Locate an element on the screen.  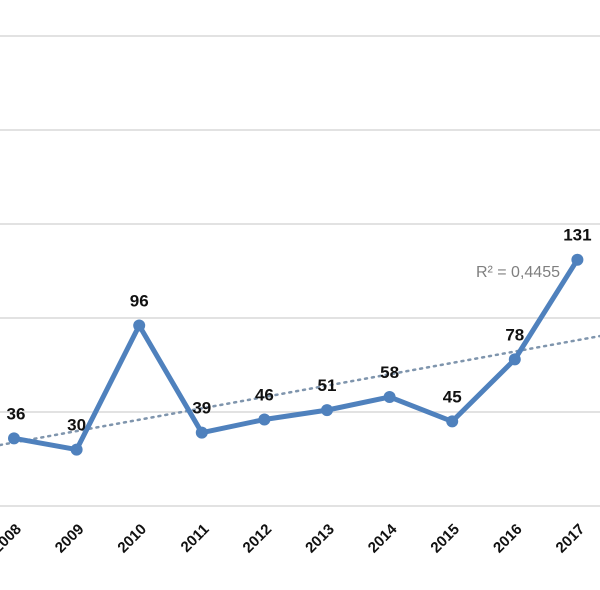
trendline-r2-label: R² = 0,4455 is located at coordinates (518, 272).